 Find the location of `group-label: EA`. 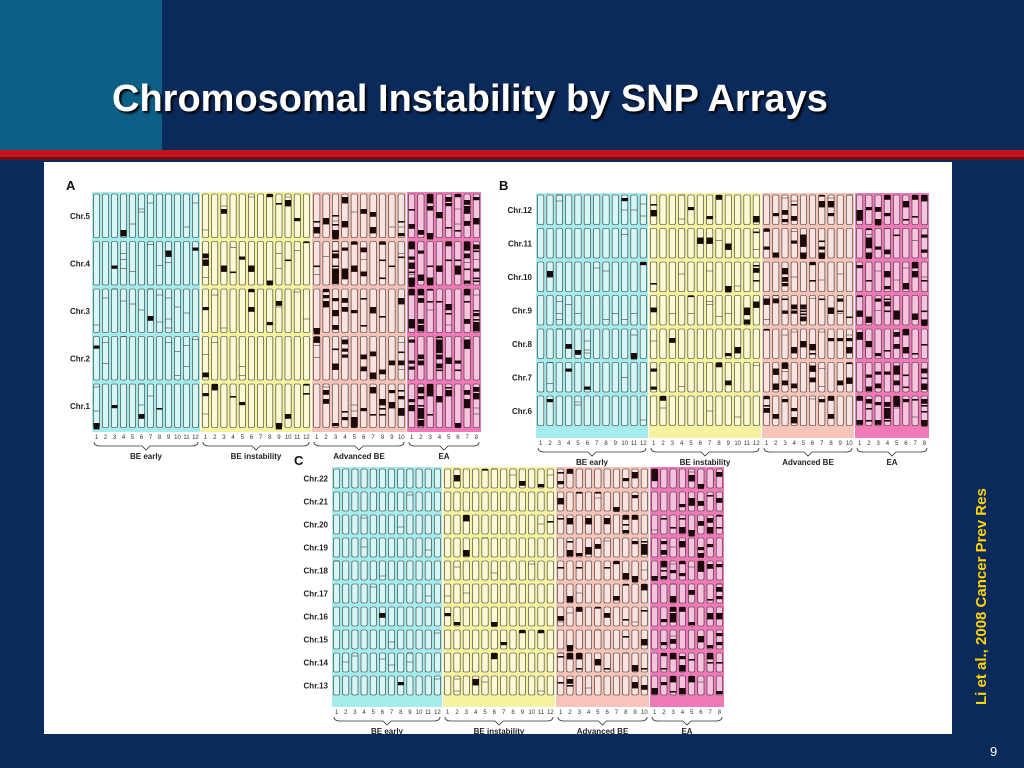

group-label: EA is located at coordinates (891, 462).